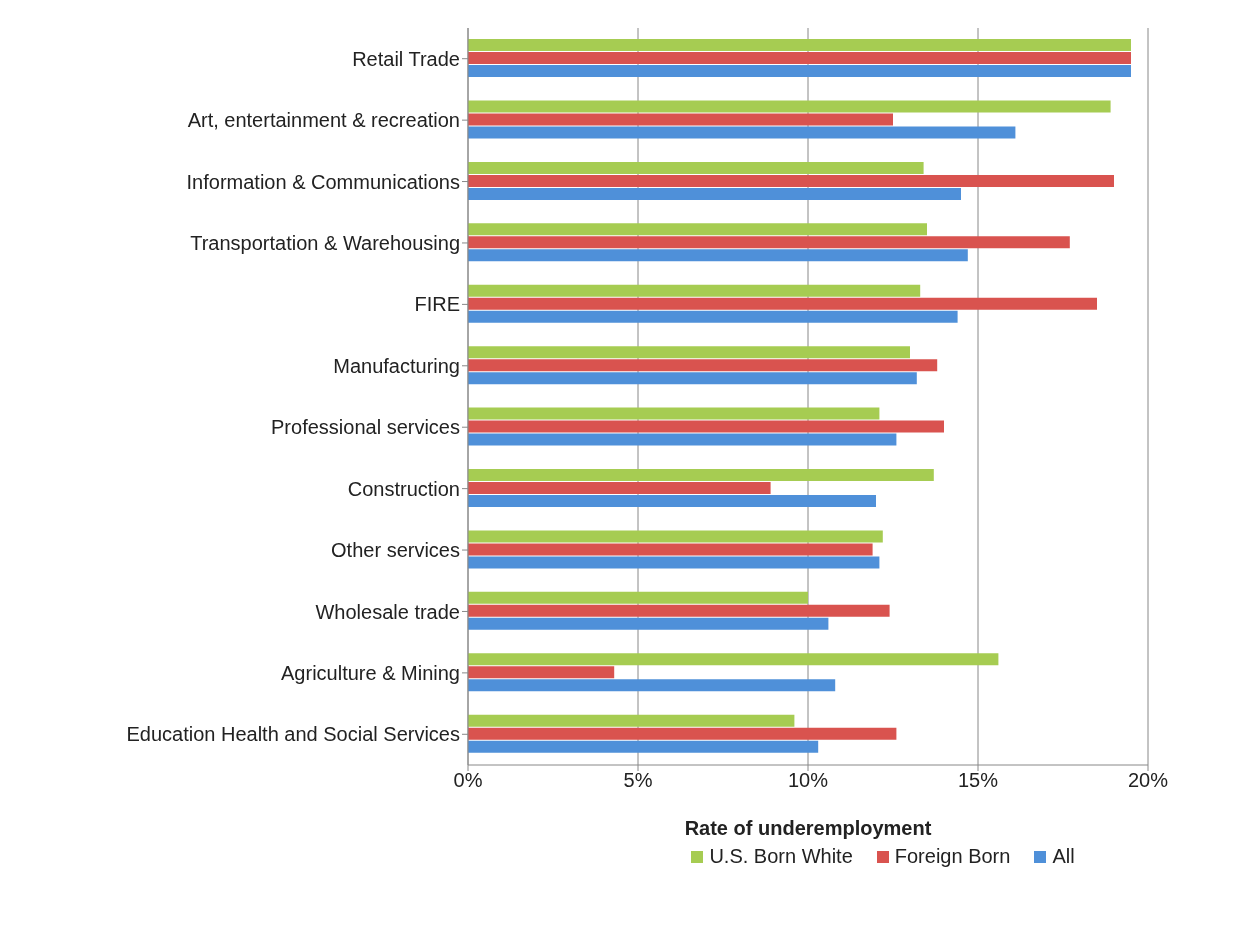 The height and width of the screenshot is (938, 1234). I want to click on y-tick-label: Art, entertainment & recreation, so click(323, 120).